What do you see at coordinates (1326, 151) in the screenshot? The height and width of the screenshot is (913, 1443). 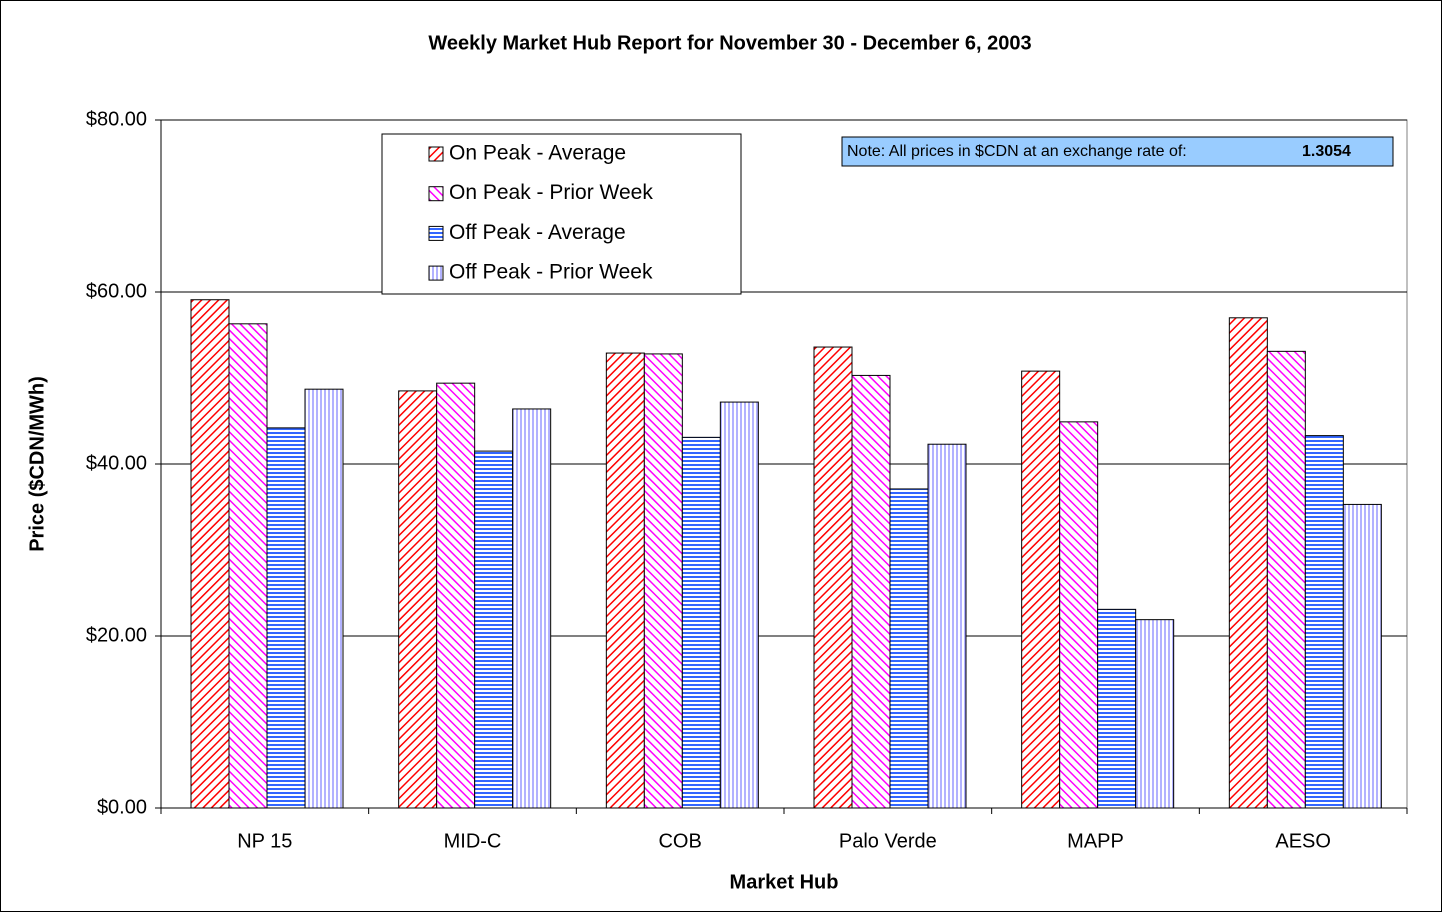 I see `note-value: 1.3054` at bounding box center [1326, 151].